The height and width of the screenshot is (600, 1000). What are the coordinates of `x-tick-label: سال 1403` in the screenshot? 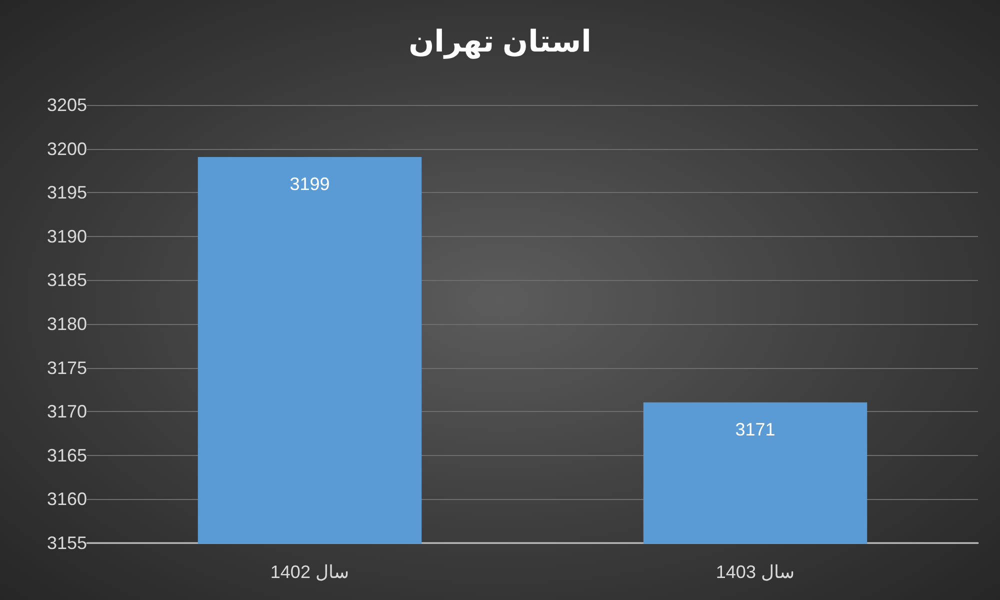 It's located at (755, 572).